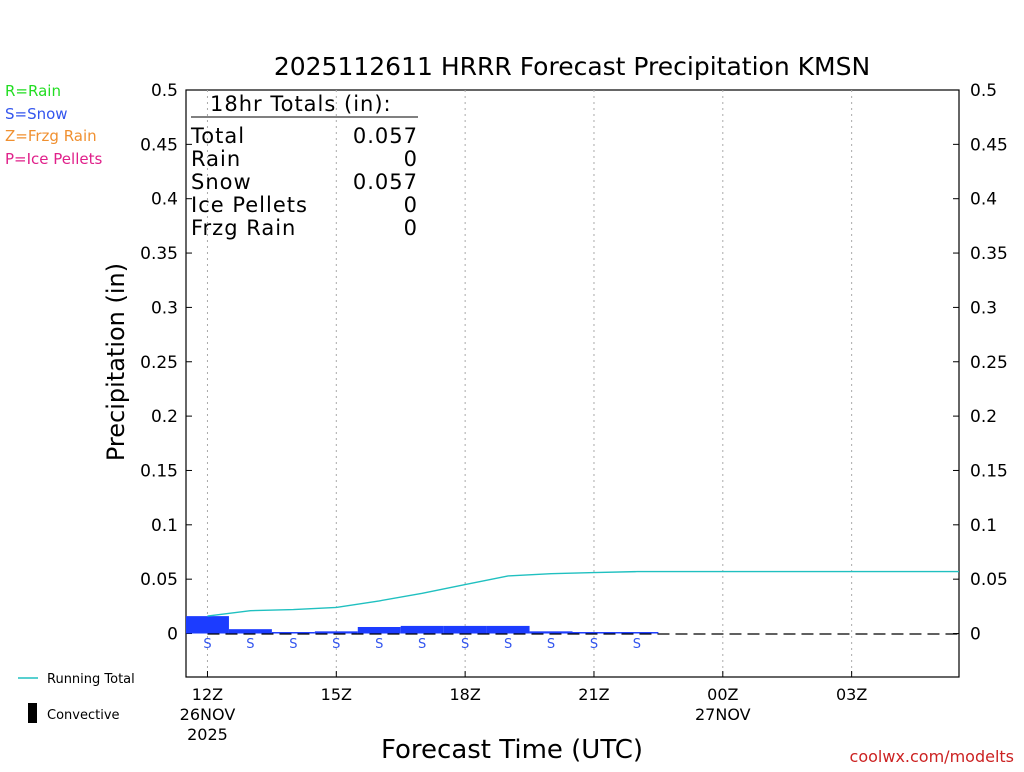  Describe the element at coordinates (53, 125) in the screenshot. I see `precip-type-legend: R=Rain S=Snow Z=Frzg Rain P=Ice Pellets` at that location.